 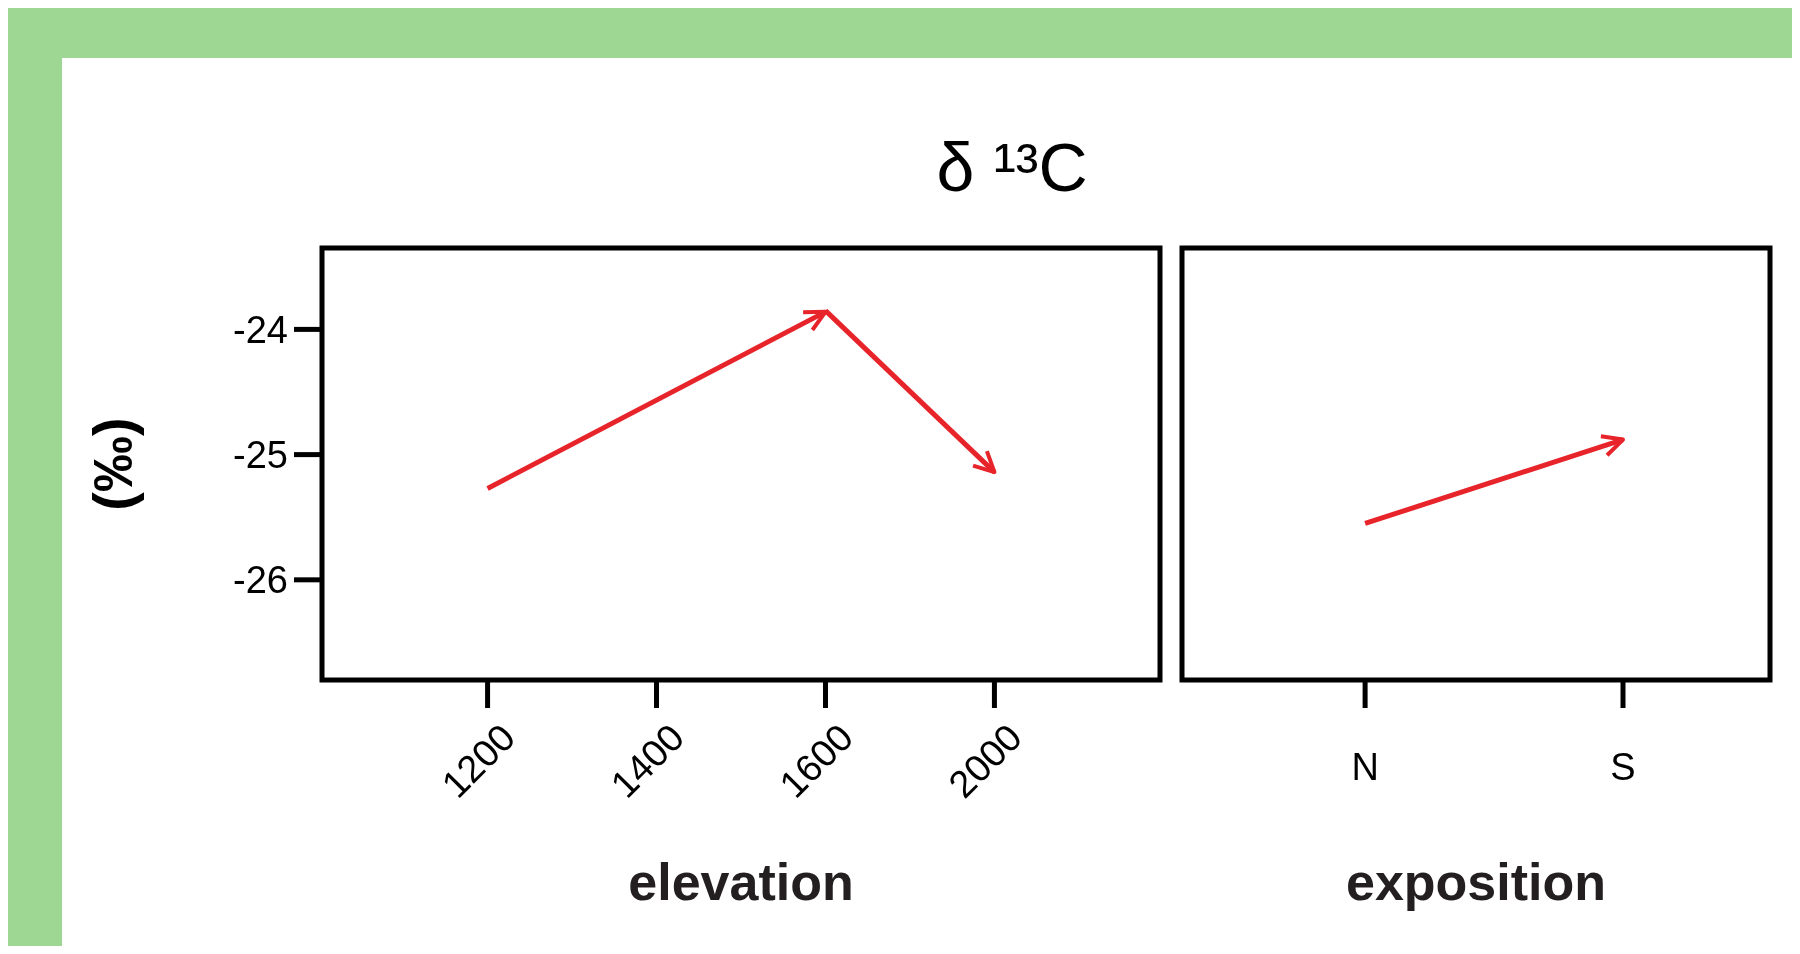 I want to click on x-tick-label: N, so click(x=1365, y=767).